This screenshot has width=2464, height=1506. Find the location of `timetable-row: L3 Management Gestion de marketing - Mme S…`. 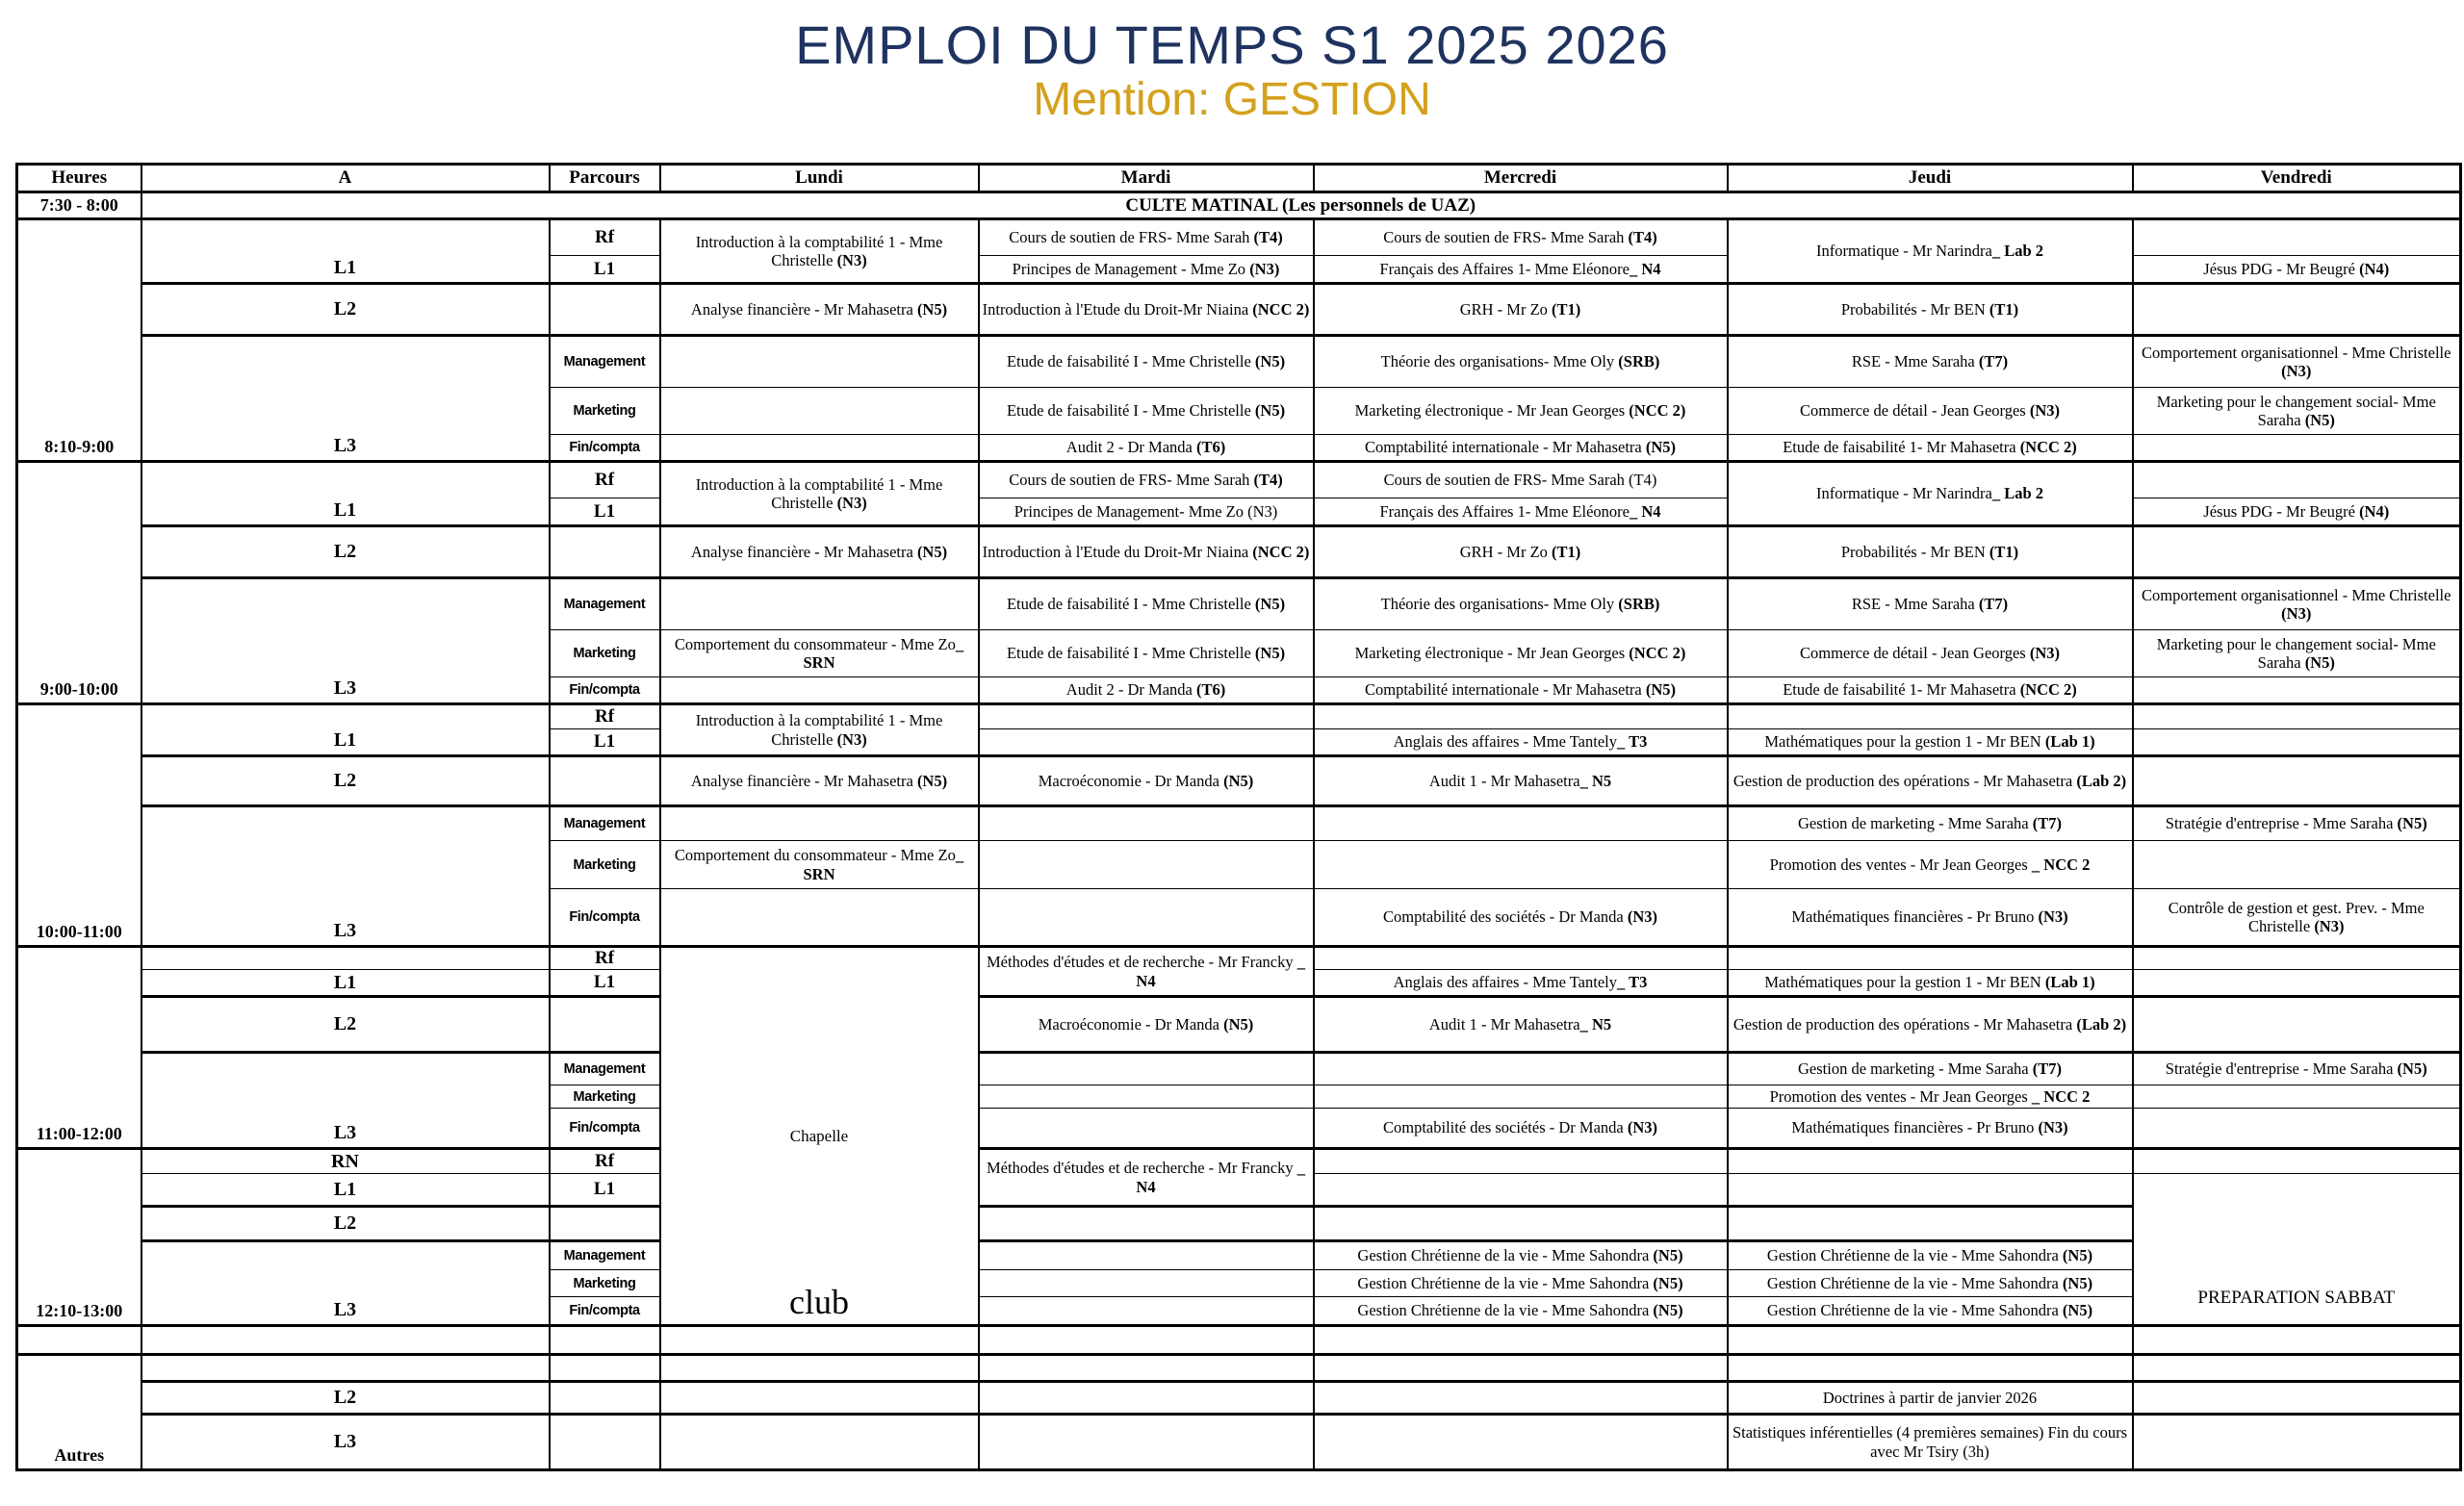

timetable-row: L3 Management Gestion de marketing - Mme S… is located at coordinates (1239, 1100).